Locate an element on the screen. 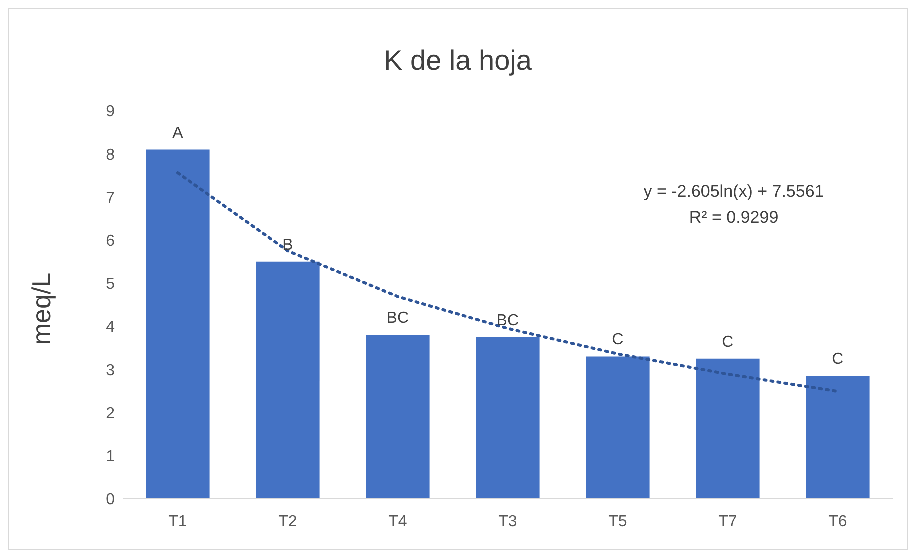 The height and width of the screenshot is (558, 916). x-tick-label: T1 is located at coordinates (178, 521).